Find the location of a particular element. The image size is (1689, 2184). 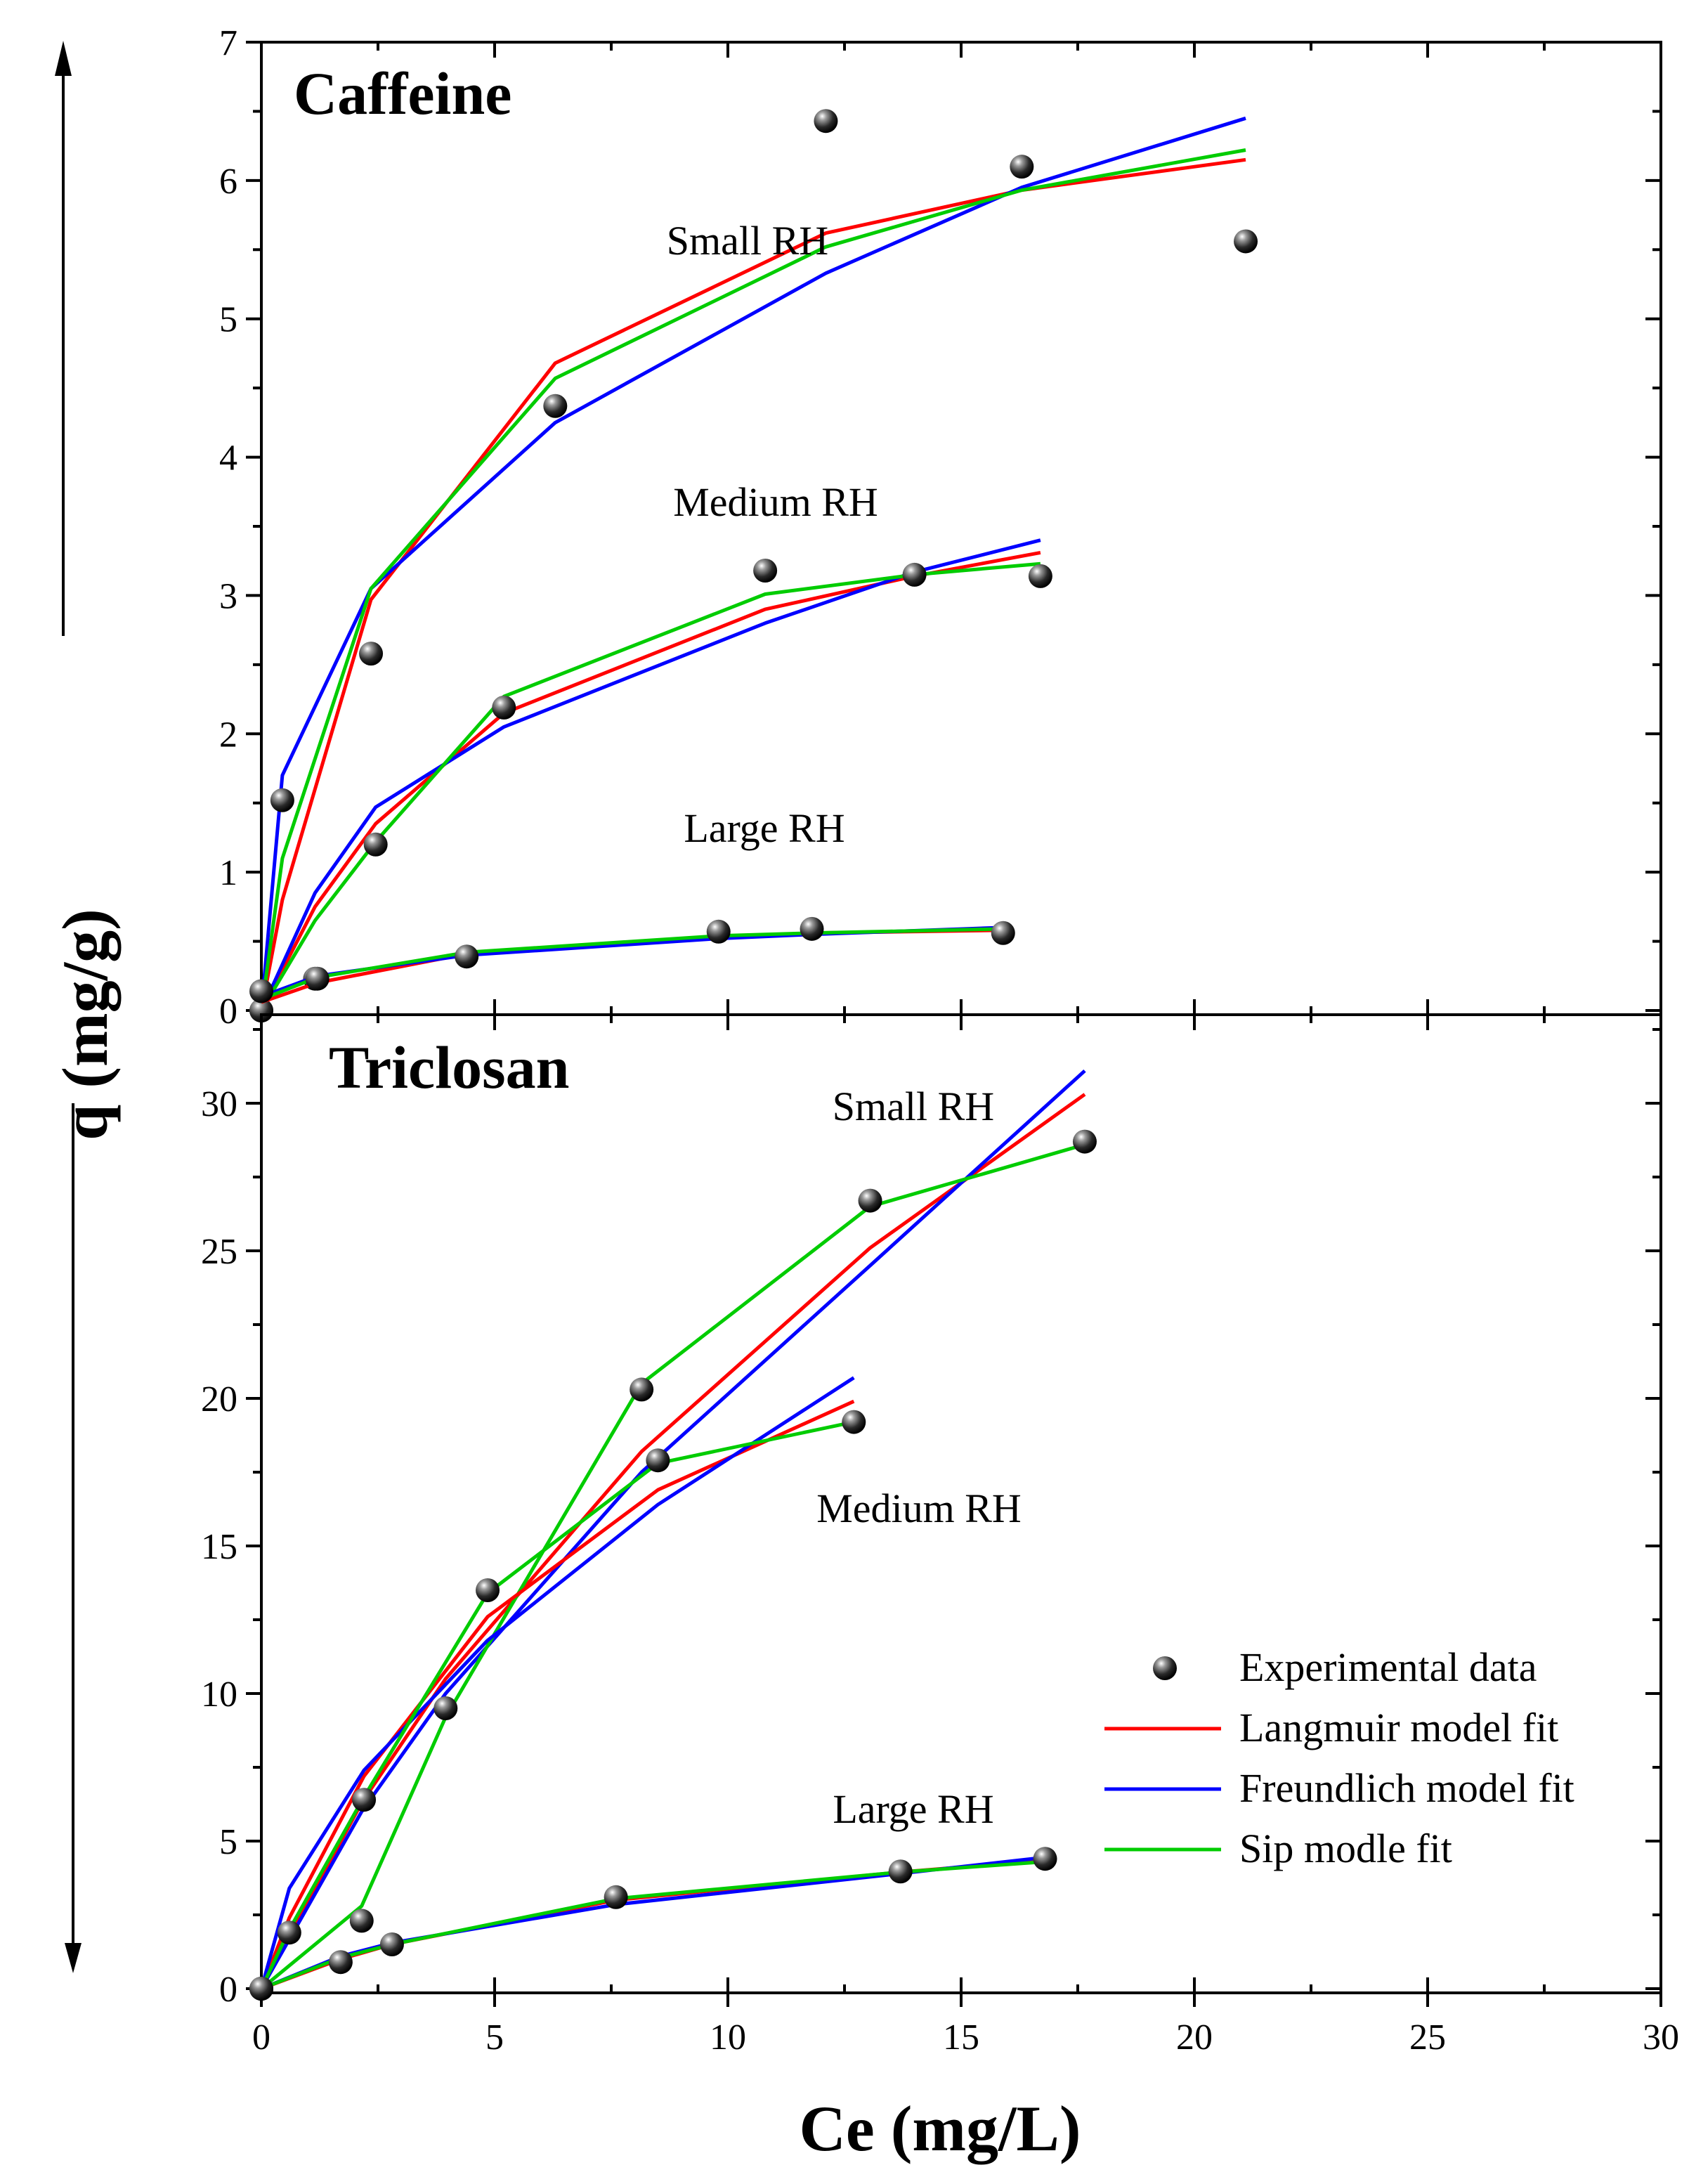

x-tick-label: 10 is located at coordinates (728, 2038).